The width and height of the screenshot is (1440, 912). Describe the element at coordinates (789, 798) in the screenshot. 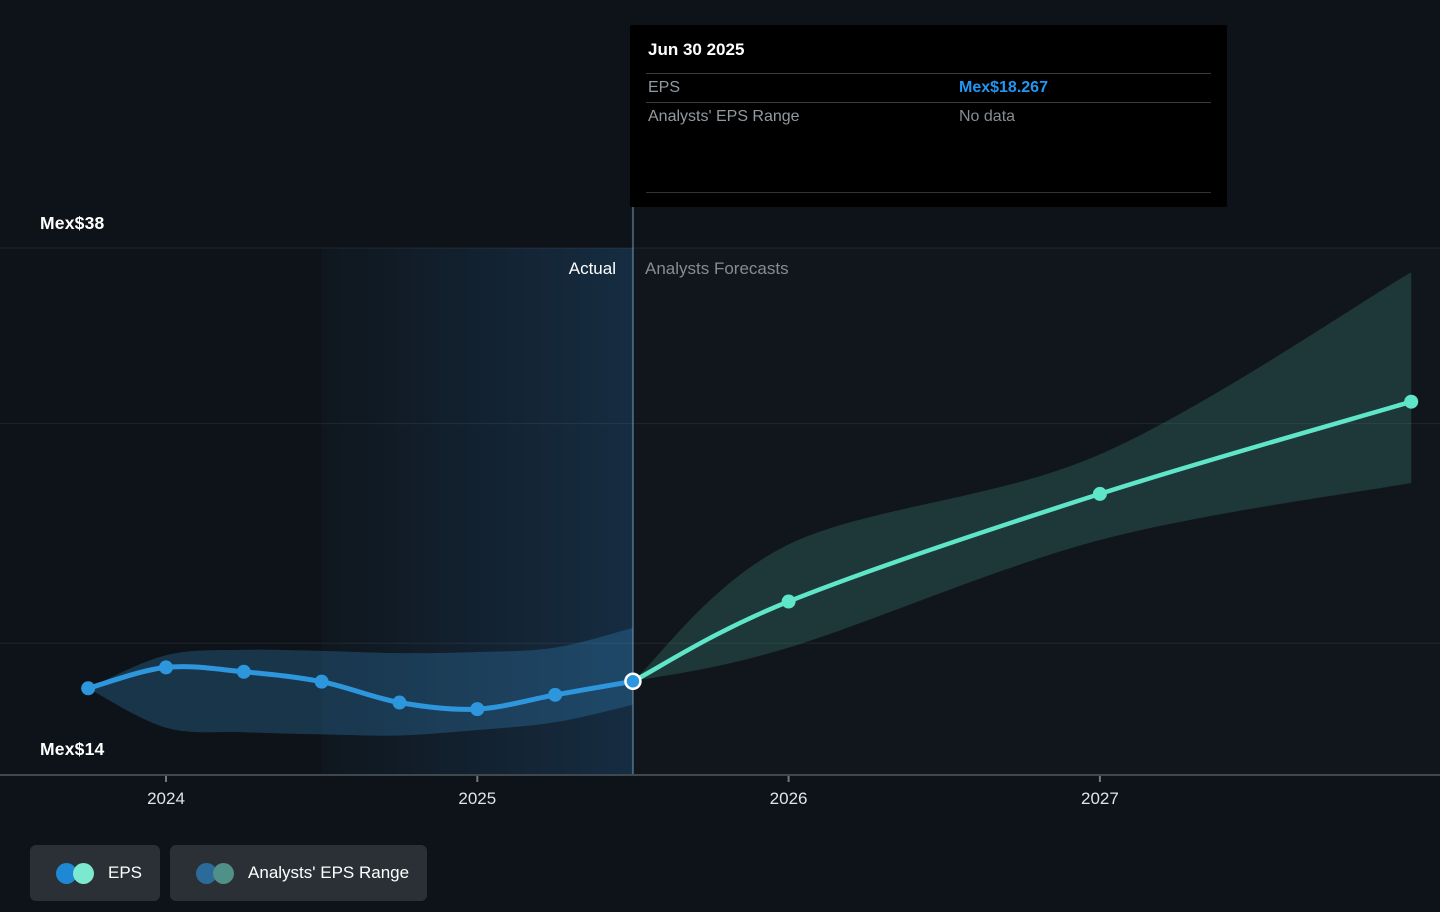

I see `x-tick-label-2026: 2026` at that location.